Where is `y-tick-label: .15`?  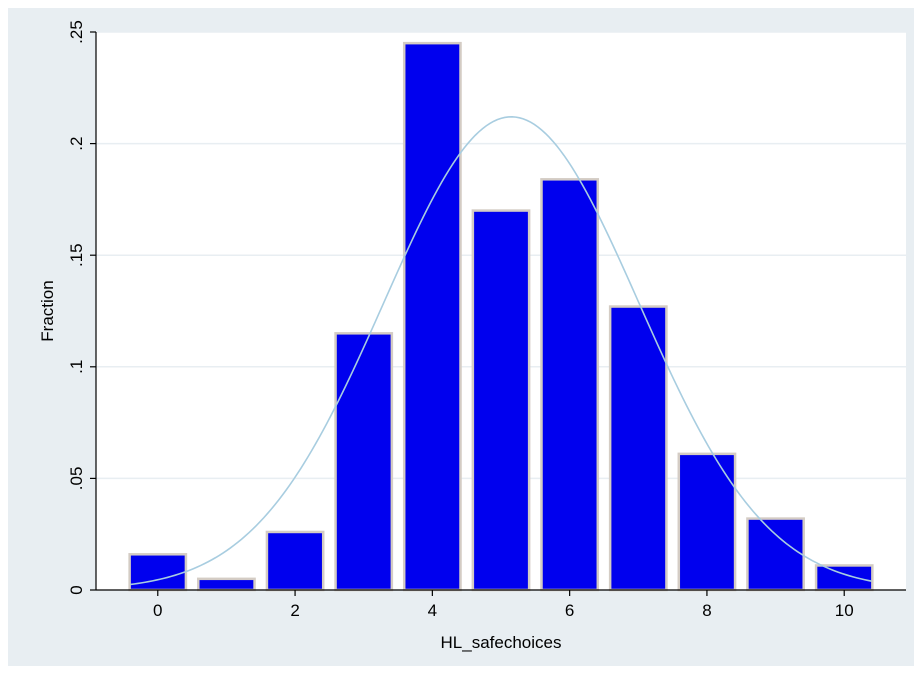
y-tick-label: .15 is located at coordinates (76, 255).